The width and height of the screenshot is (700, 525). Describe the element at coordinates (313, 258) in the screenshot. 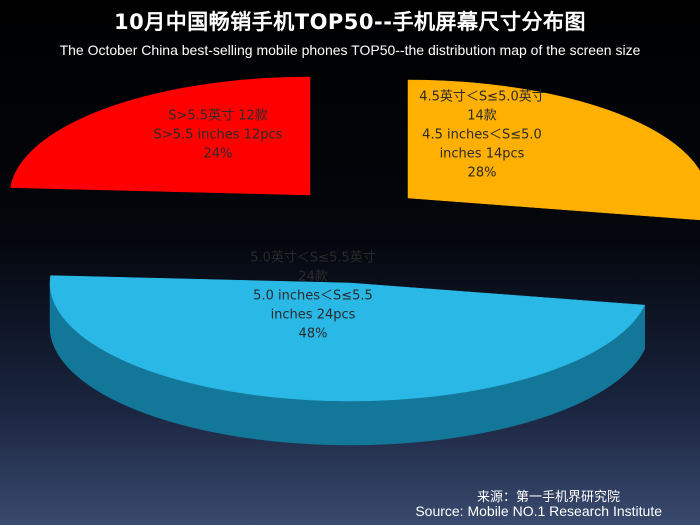

I see `pie-slice-label: 5.0英寸＜S≤5.5英寸` at that location.